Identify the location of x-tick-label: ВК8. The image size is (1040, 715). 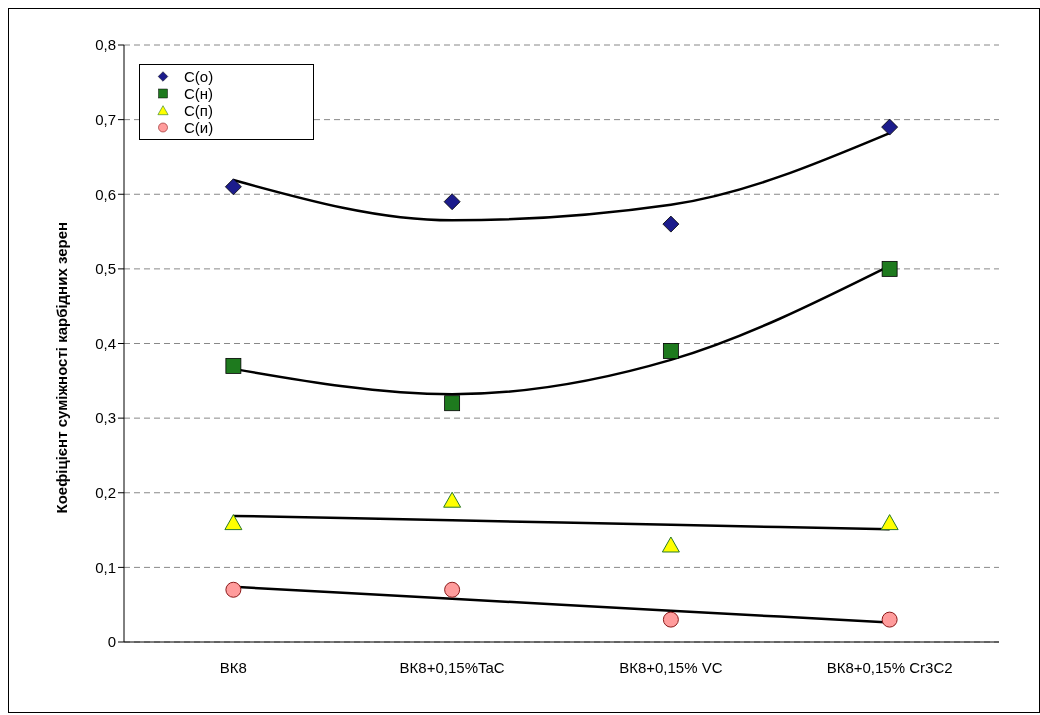
(233, 667).